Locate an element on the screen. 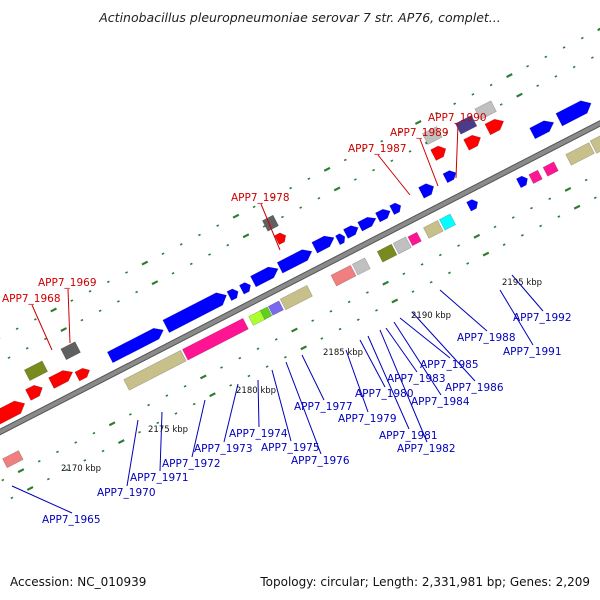 Image resolution: width=600 pixels, height=600 pixels. gene-label: APP7_1985 is located at coordinates (449, 365).